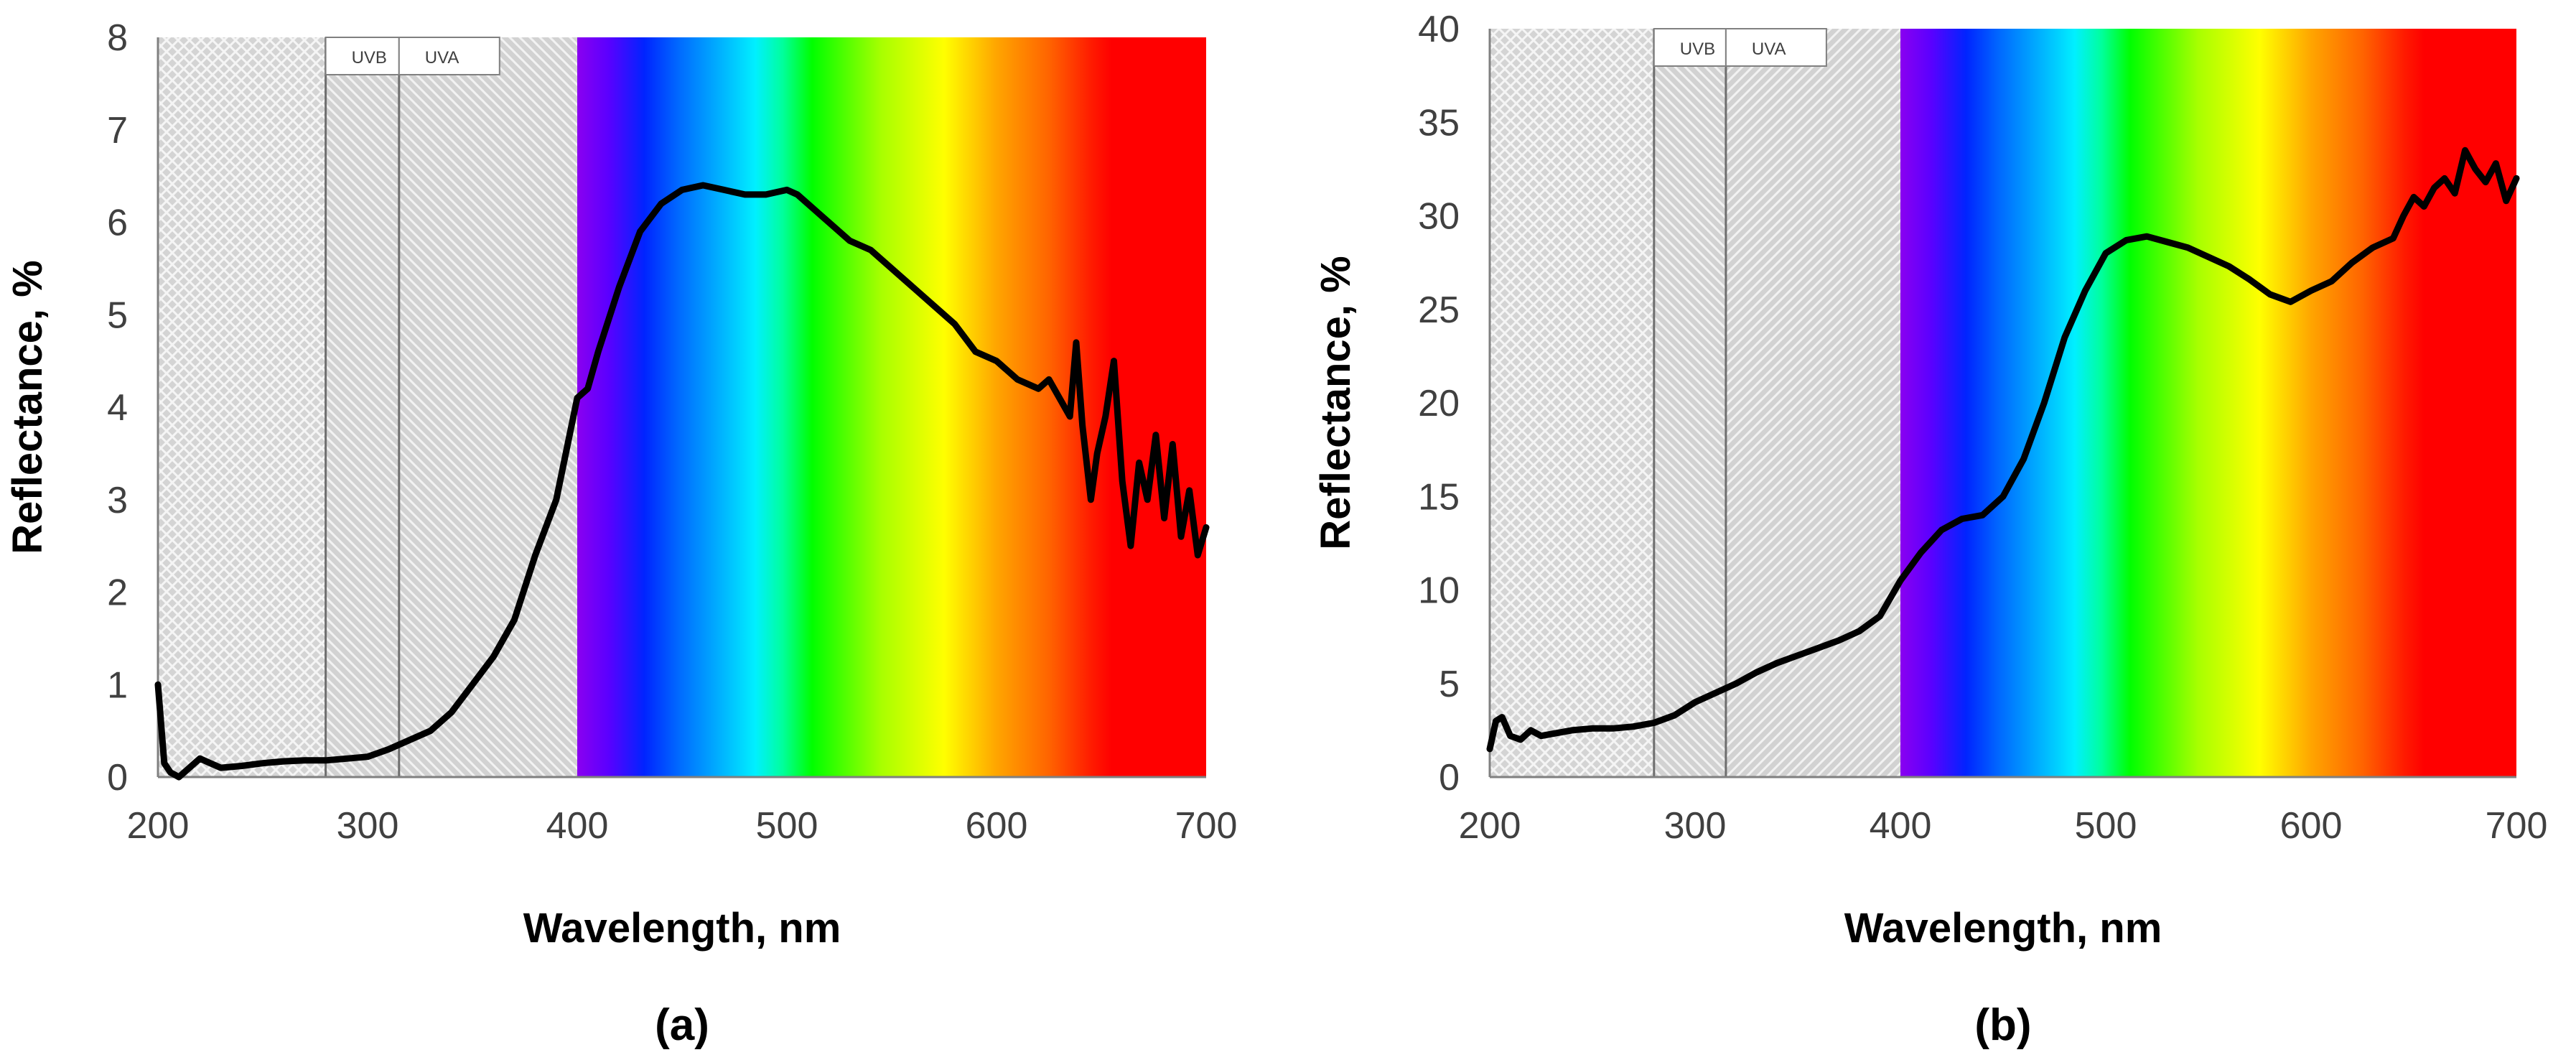  I want to click on y-tick-label: 6, so click(117, 223).